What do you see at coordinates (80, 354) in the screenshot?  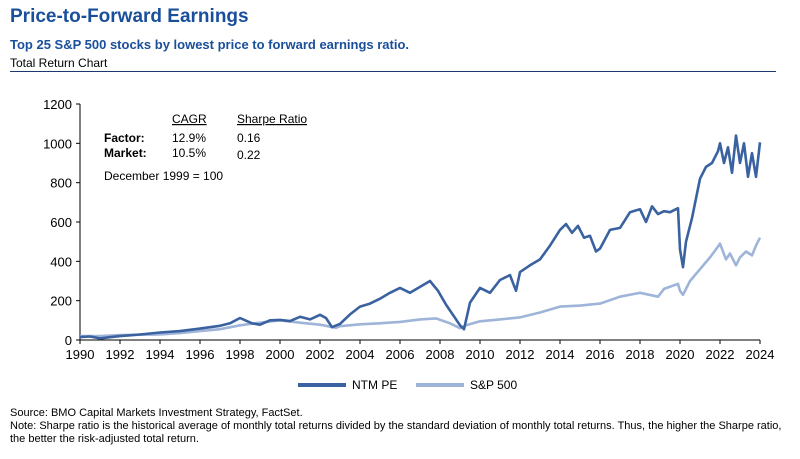 I see `x-tick-label: 1990` at bounding box center [80, 354].